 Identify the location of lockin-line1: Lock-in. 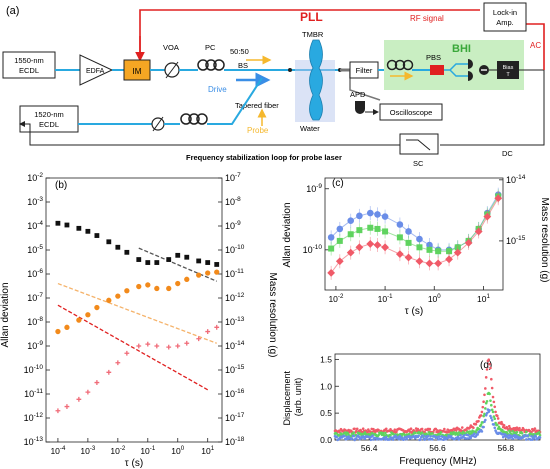
(505, 12).